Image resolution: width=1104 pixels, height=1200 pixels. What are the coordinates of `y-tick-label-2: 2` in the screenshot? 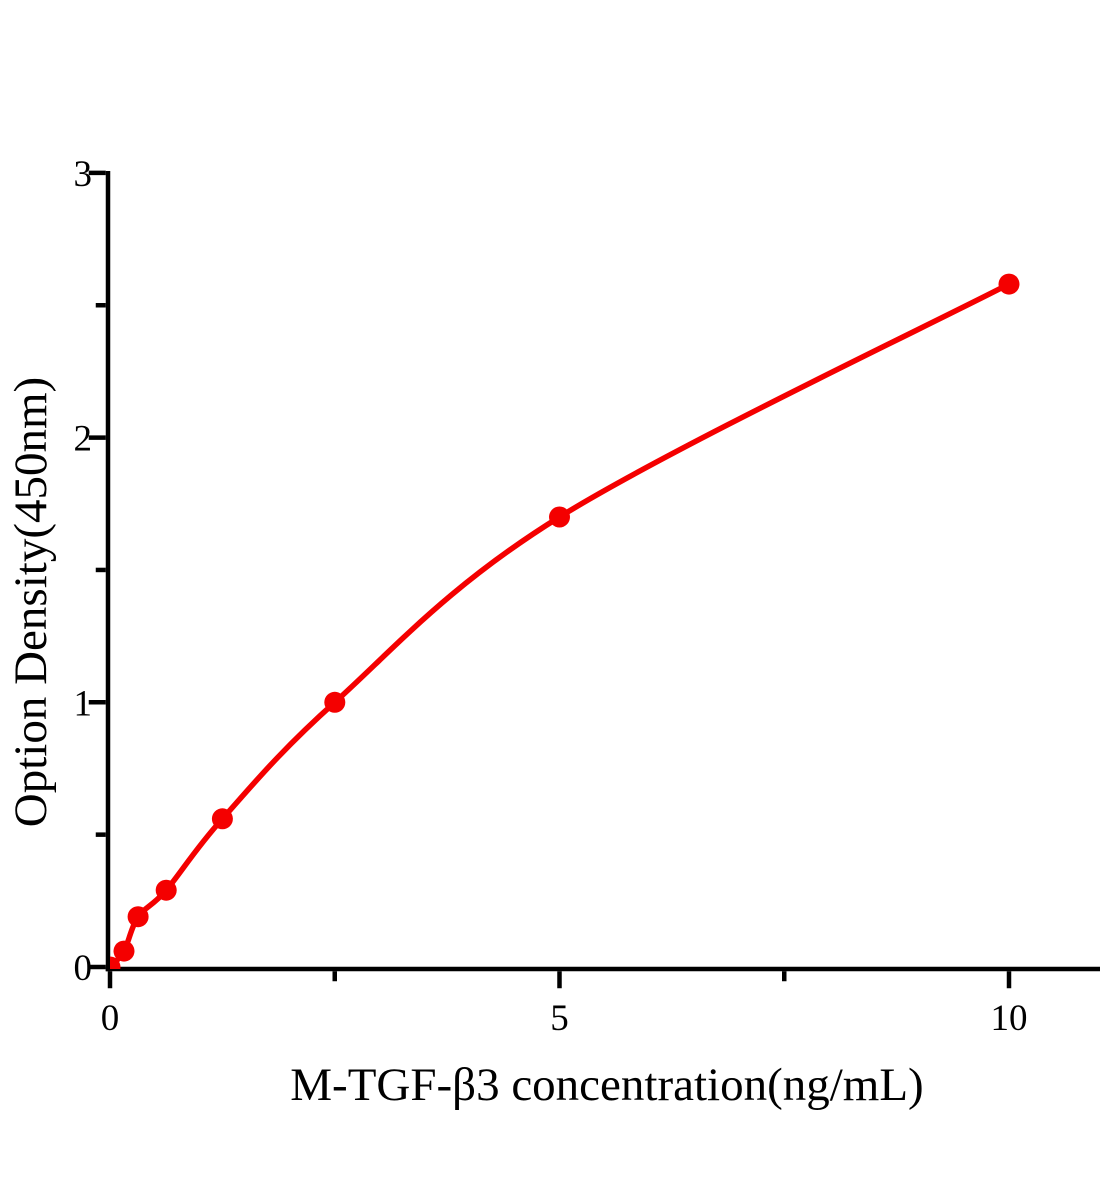 It's located at (83, 439).